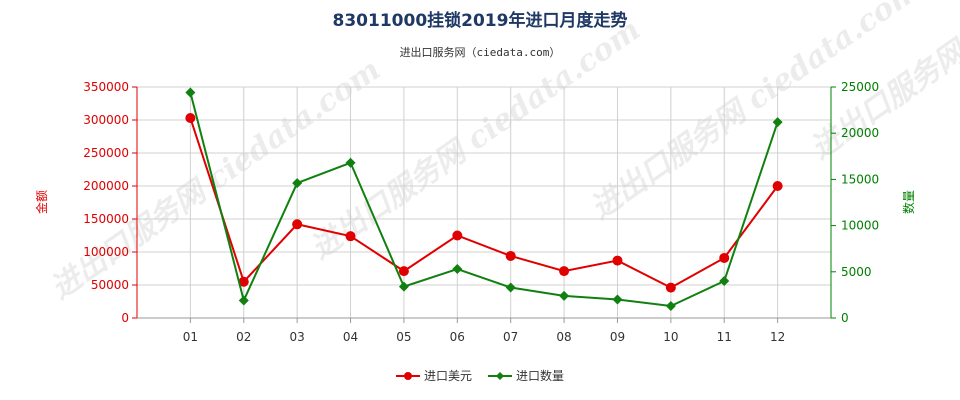 This screenshot has height=400, width=960. What do you see at coordinates (41, 202) in the screenshot?
I see `left-axis-label: 金额` at bounding box center [41, 202].